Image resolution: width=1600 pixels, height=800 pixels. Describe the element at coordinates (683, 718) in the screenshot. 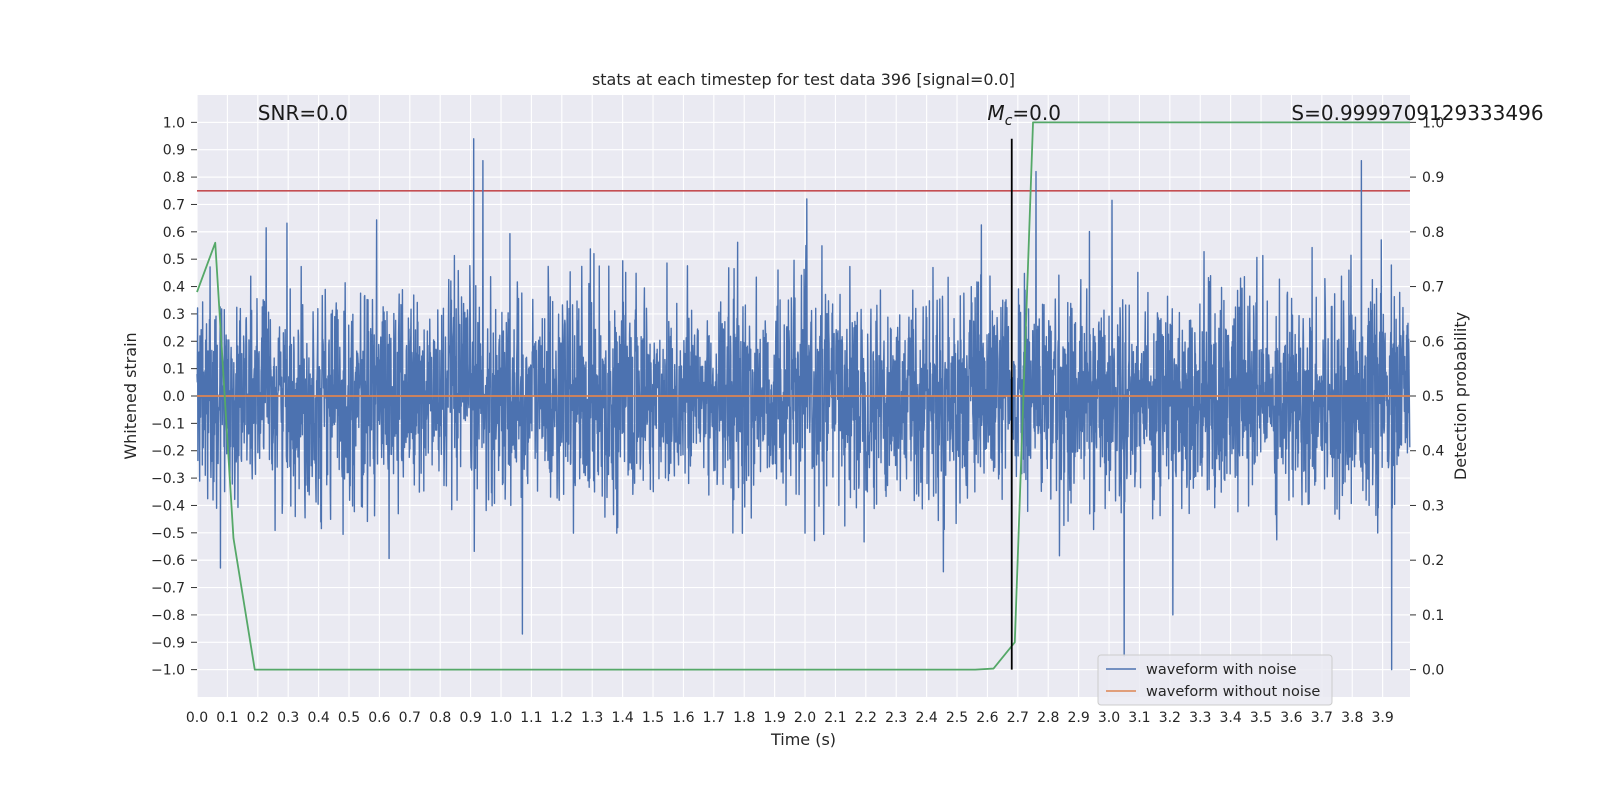

I see `x-tick-label: 1.6` at that location.